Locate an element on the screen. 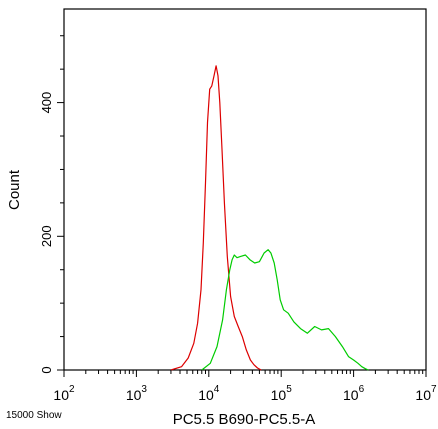 This screenshot has width=438, height=429. x-axis-ticks: 10² 10³ 10⁴ 10⁵ 10⁶ 10⁷ is located at coordinates (245, 386).